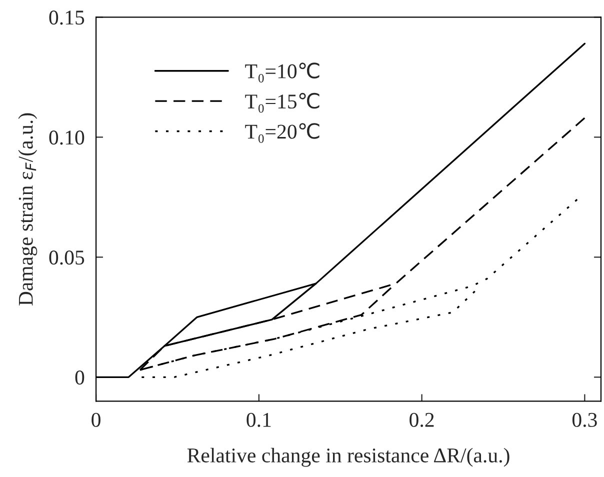  I want to click on legend-label: T₀=15℃, so click(282, 102).